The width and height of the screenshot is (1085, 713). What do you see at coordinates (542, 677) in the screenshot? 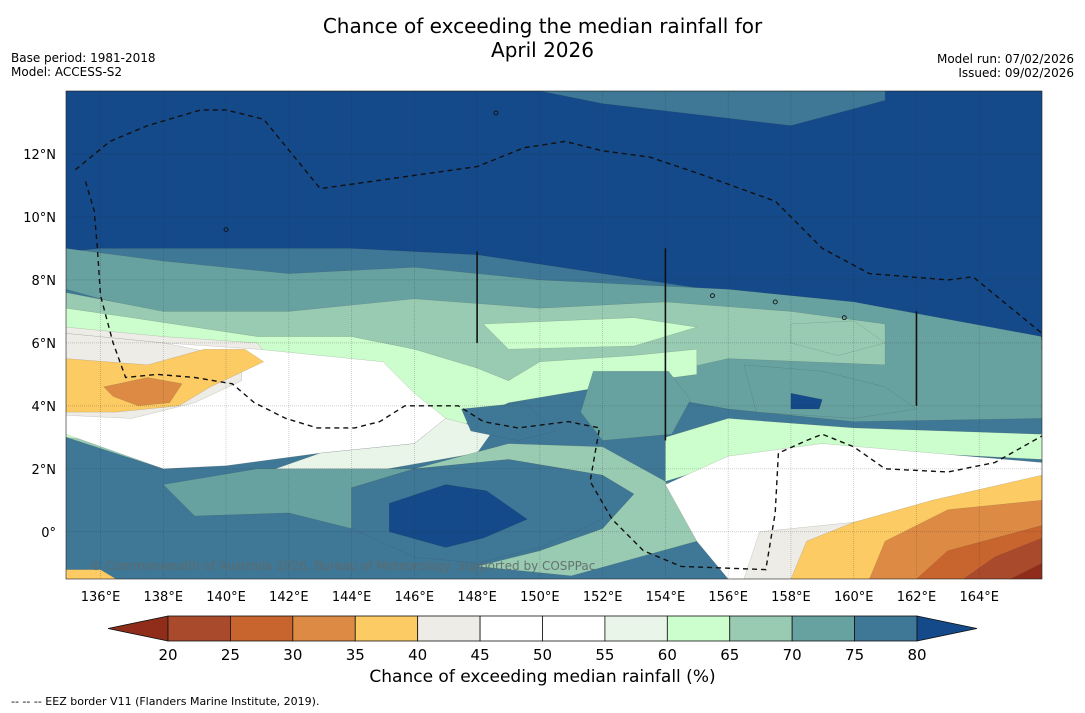
I see `colorbar-label: Chance of exceeding median rainfall (%)` at bounding box center [542, 677].